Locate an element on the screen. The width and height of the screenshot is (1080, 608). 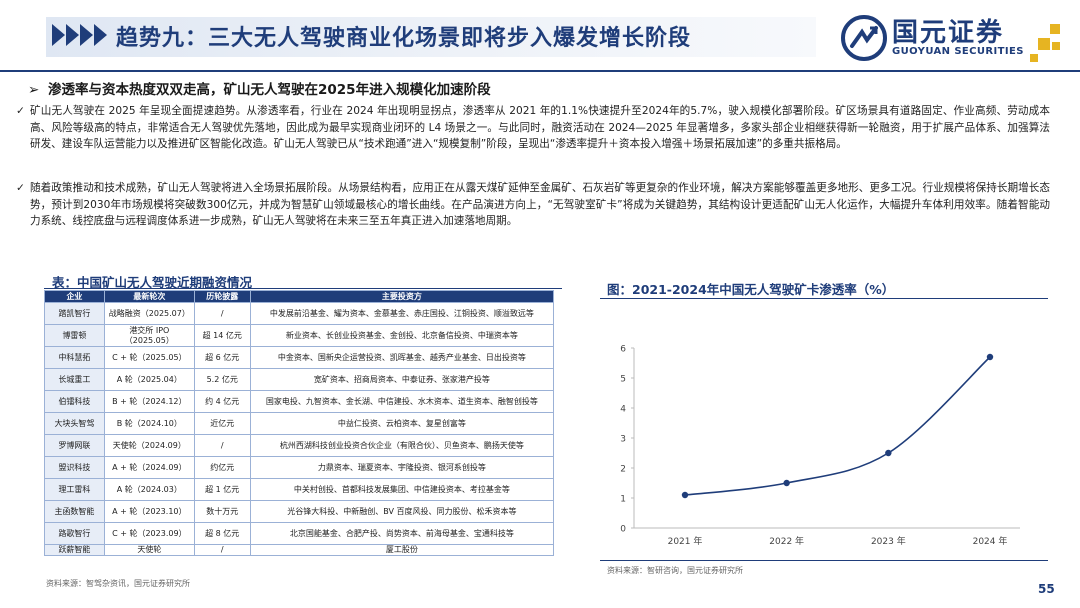
table-cell: B + 轮（2024.12） is located at coordinates (149, 401).